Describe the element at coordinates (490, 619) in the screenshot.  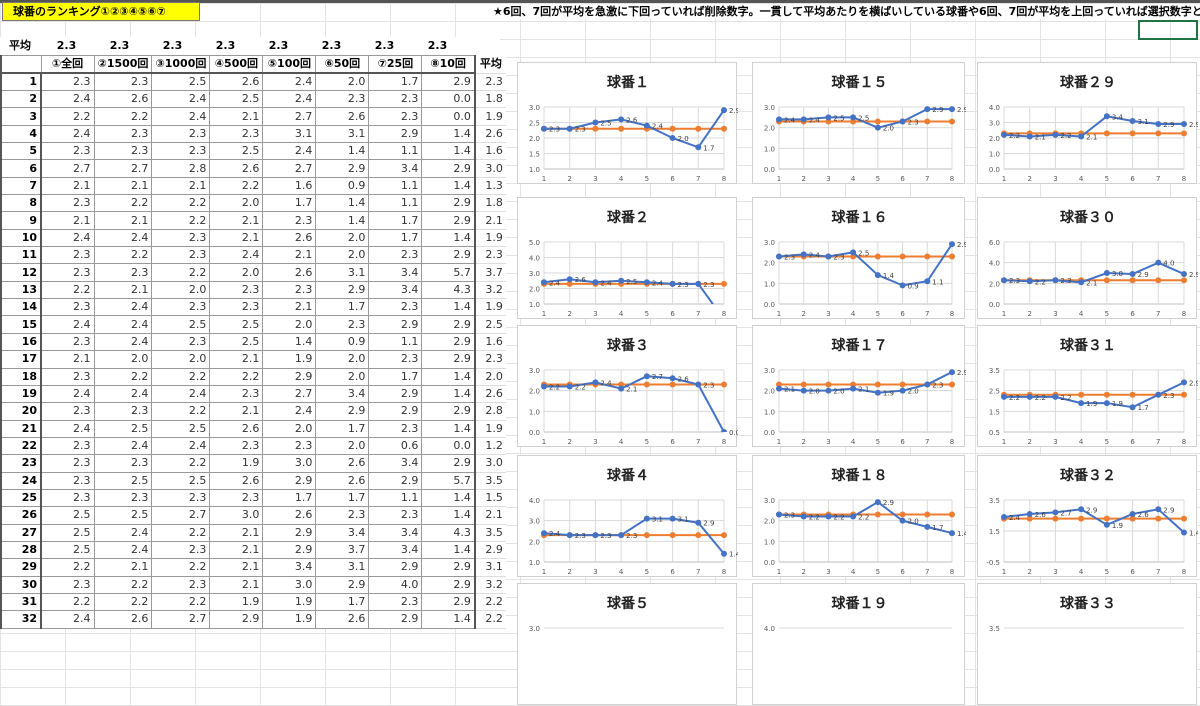
I see `row-average-cell: 2.2` at that location.